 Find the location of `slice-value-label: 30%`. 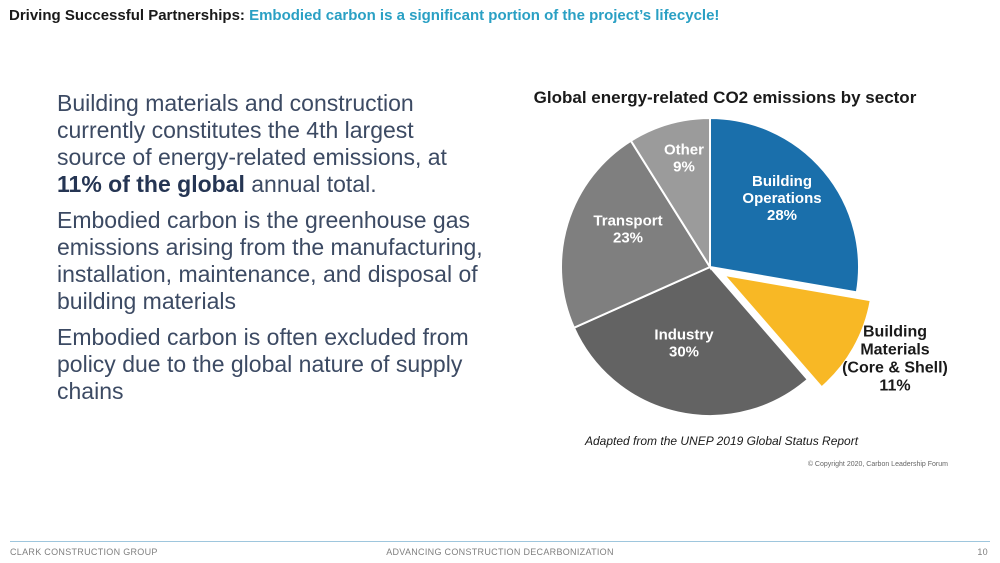

slice-value-label: 30% is located at coordinates (684, 352).